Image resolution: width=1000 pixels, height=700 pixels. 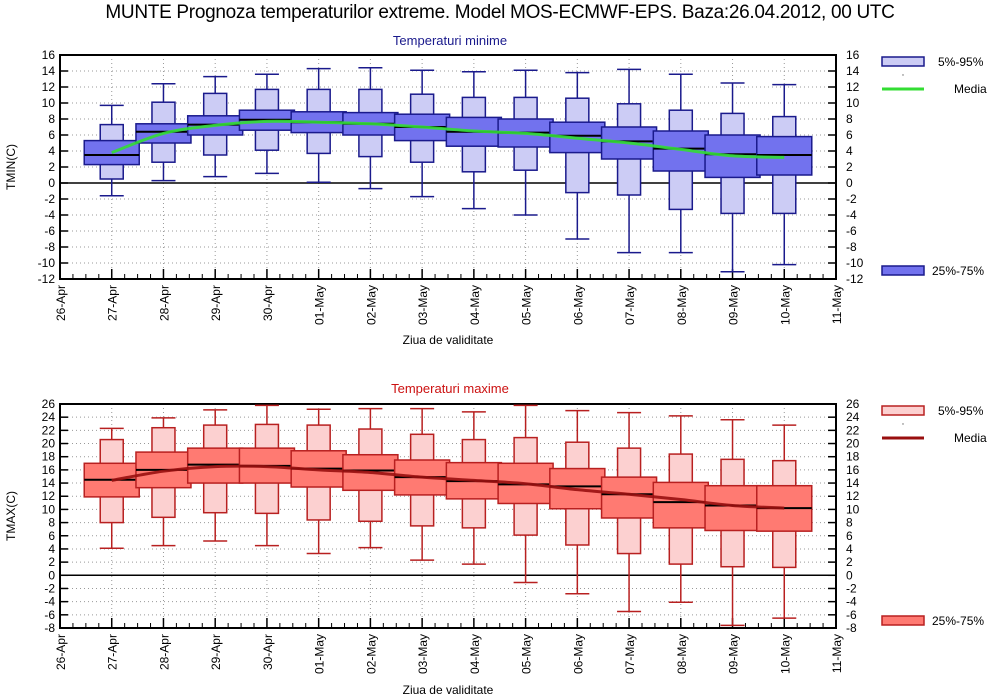 I want to click on x-tick-label: 01-May, so click(x=320, y=654).